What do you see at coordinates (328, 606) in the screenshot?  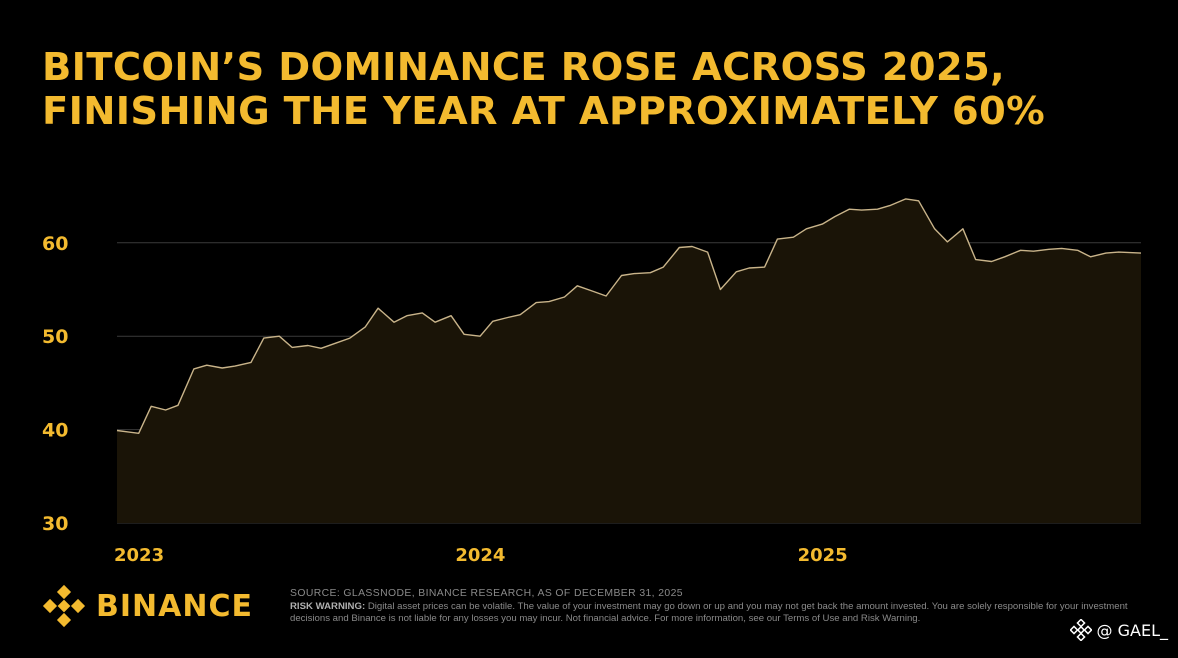 I see `risk-warning-label: RISK WARNING:` at bounding box center [328, 606].